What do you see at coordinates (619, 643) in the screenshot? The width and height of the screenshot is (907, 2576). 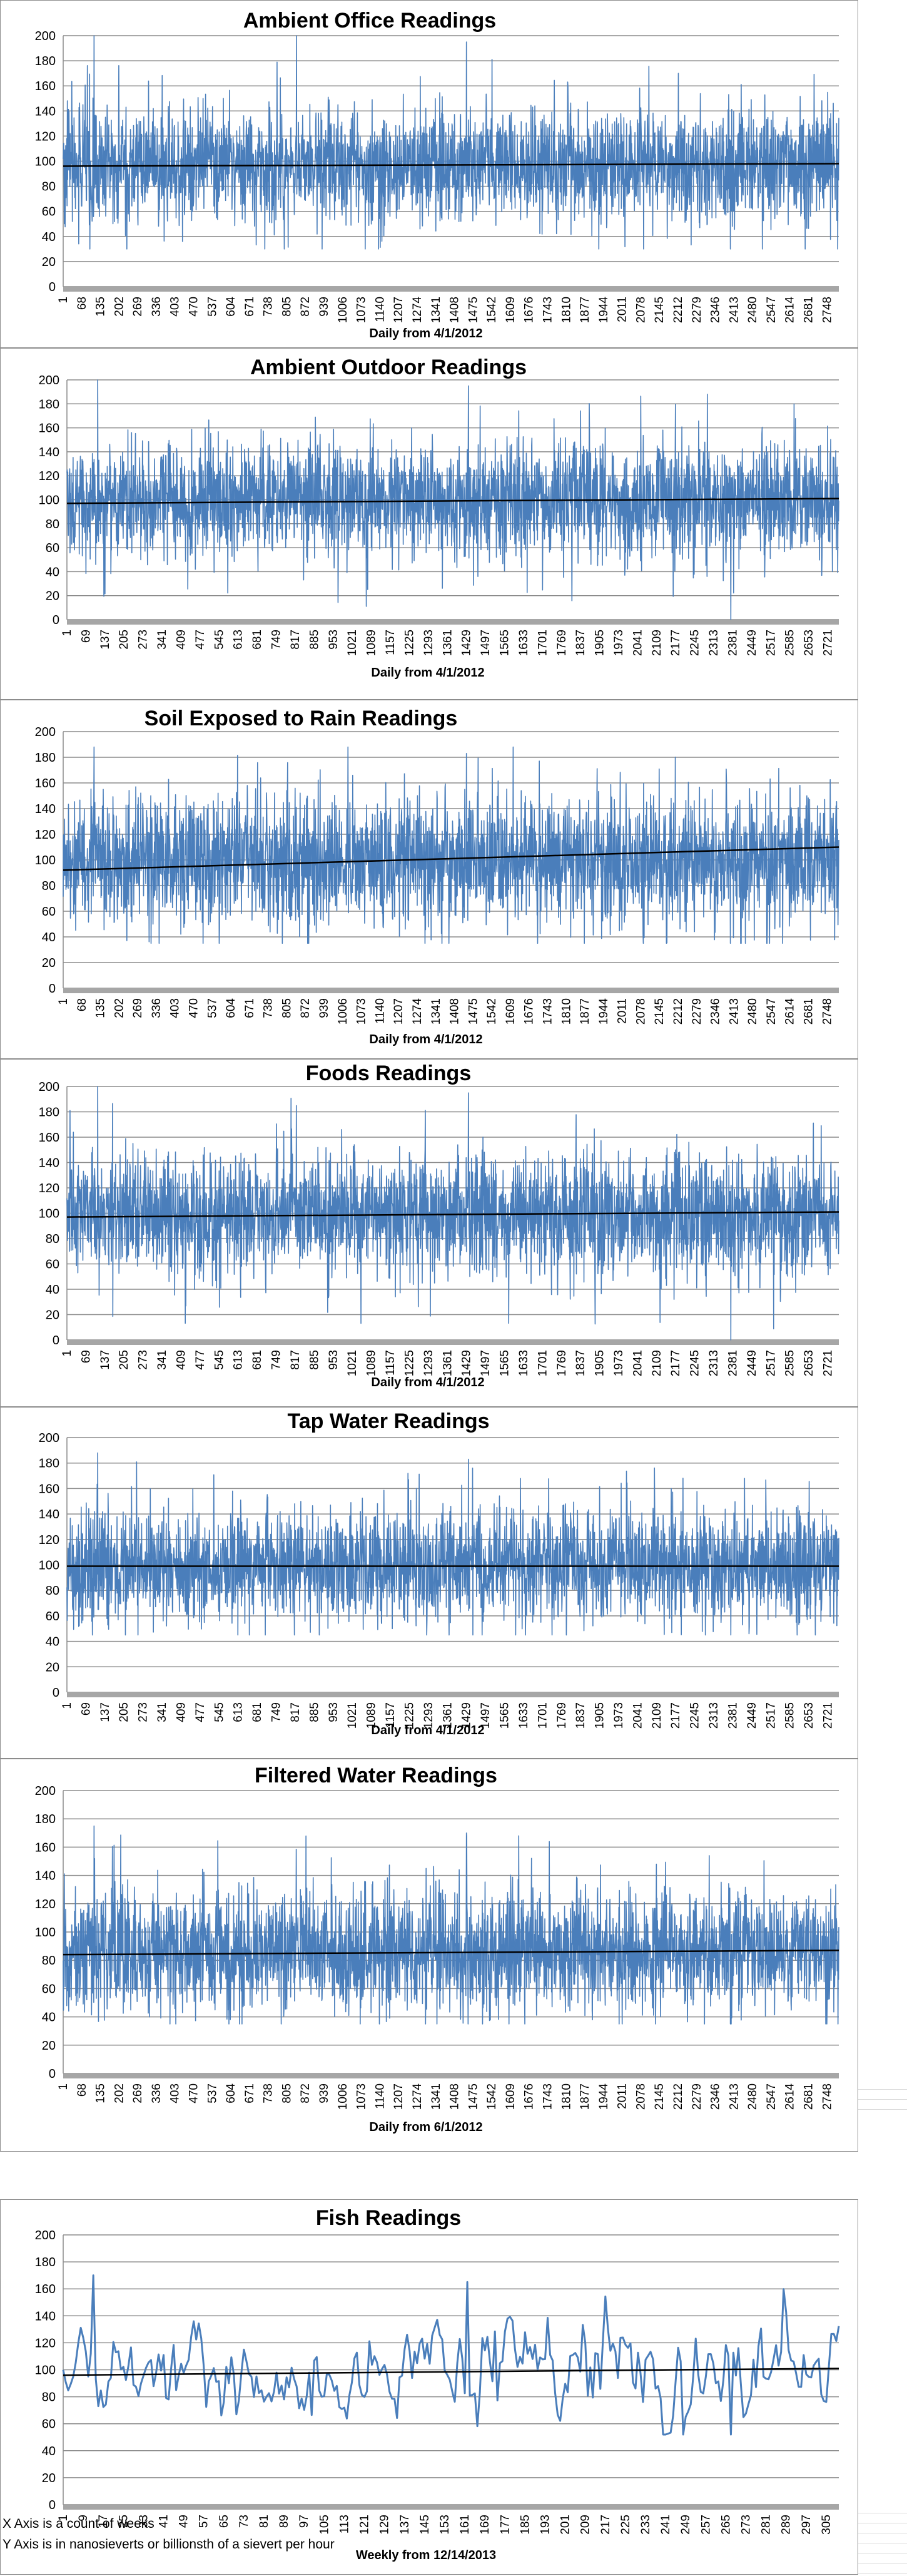 I see `x-tick-label: 1973` at bounding box center [619, 643].